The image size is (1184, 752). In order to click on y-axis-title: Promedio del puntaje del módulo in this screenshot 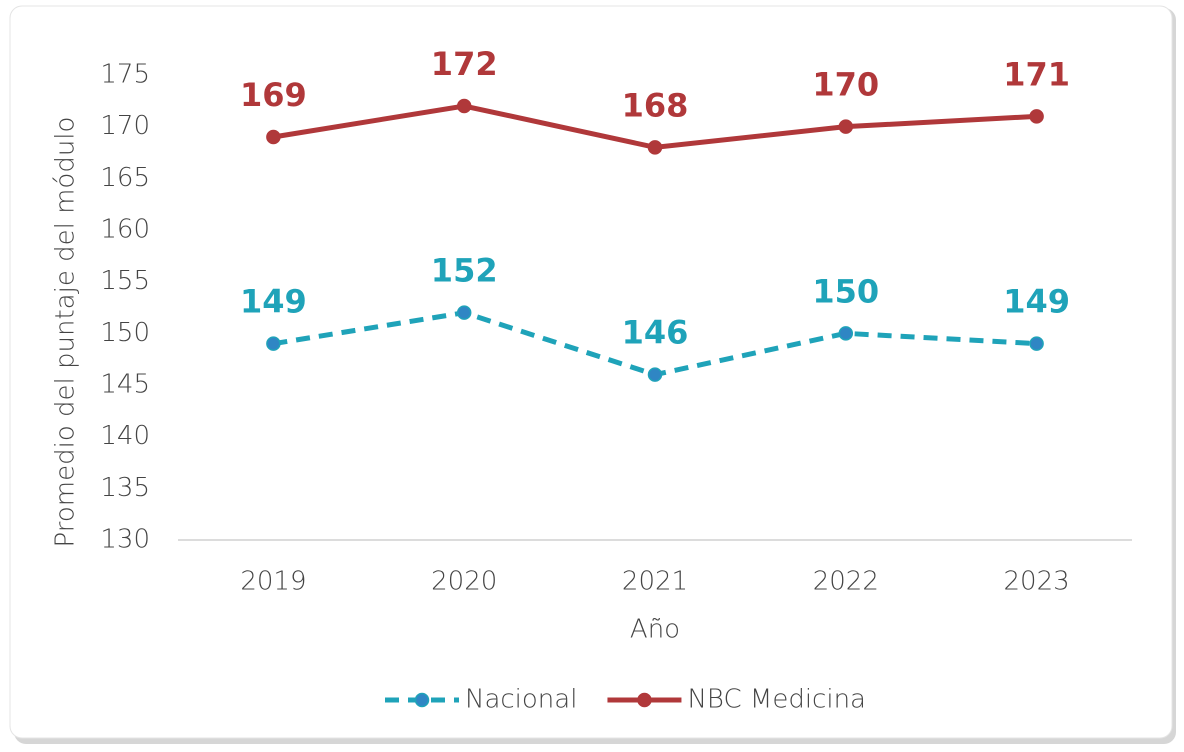, I will do `click(66, 332)`.